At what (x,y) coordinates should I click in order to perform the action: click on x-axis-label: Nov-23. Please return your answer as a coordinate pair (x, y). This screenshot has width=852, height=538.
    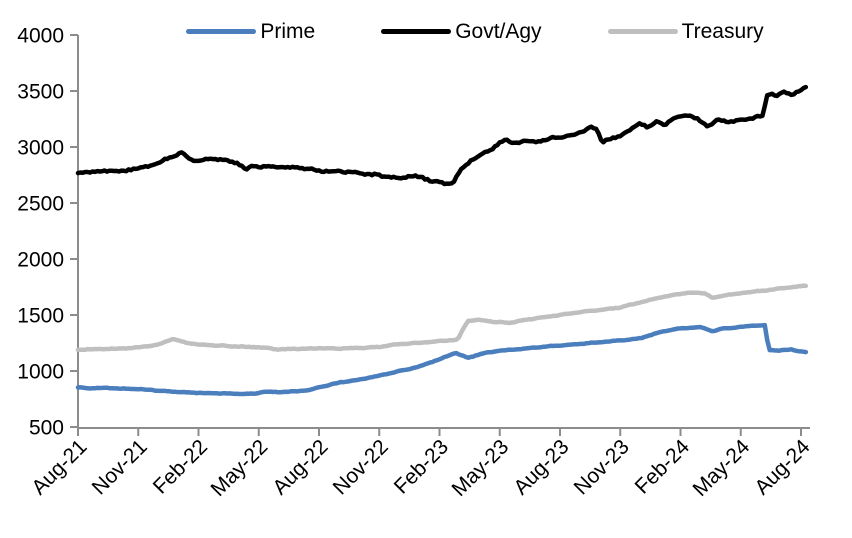
    Looking at the image, I should click on (602, 467).